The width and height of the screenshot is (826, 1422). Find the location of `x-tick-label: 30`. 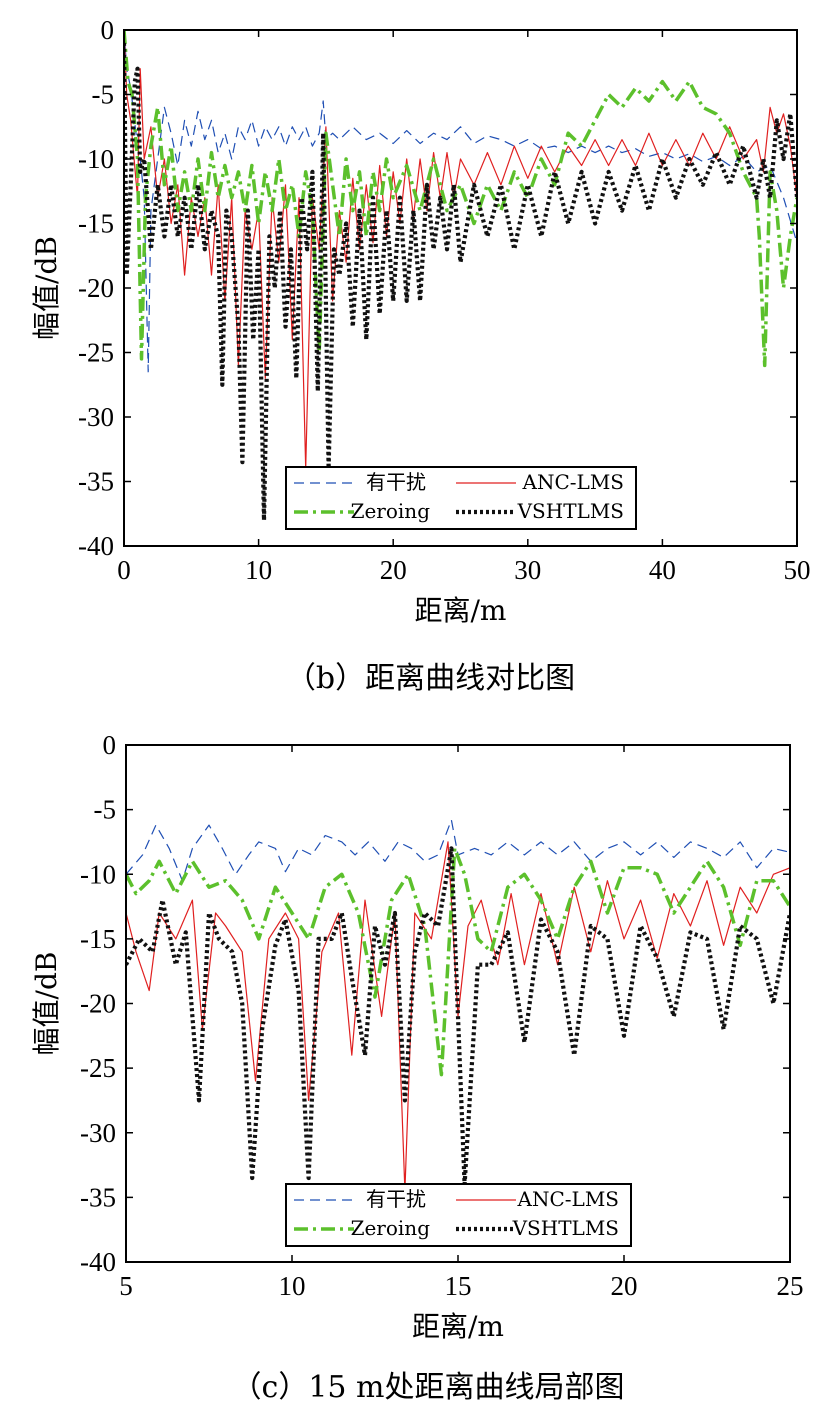

x-tick-label: 30 is located at coordinates (527, 570).